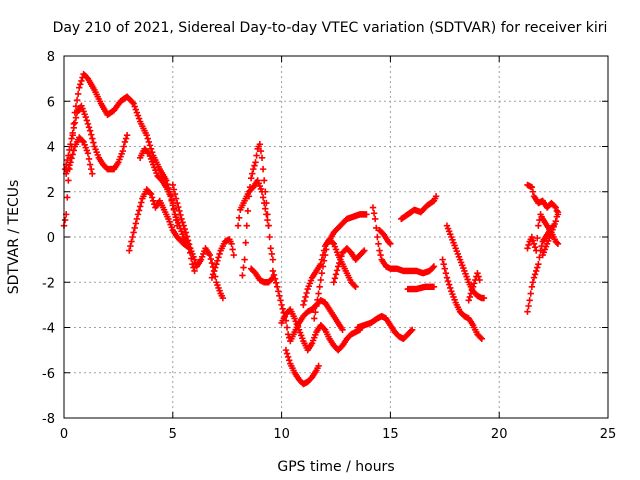 Image resolution: width=640 pixels, height=480 pixels. Describe the element at coordinates (51, 57) in the screenshot. I see `y-tick-label: 8` at that location.